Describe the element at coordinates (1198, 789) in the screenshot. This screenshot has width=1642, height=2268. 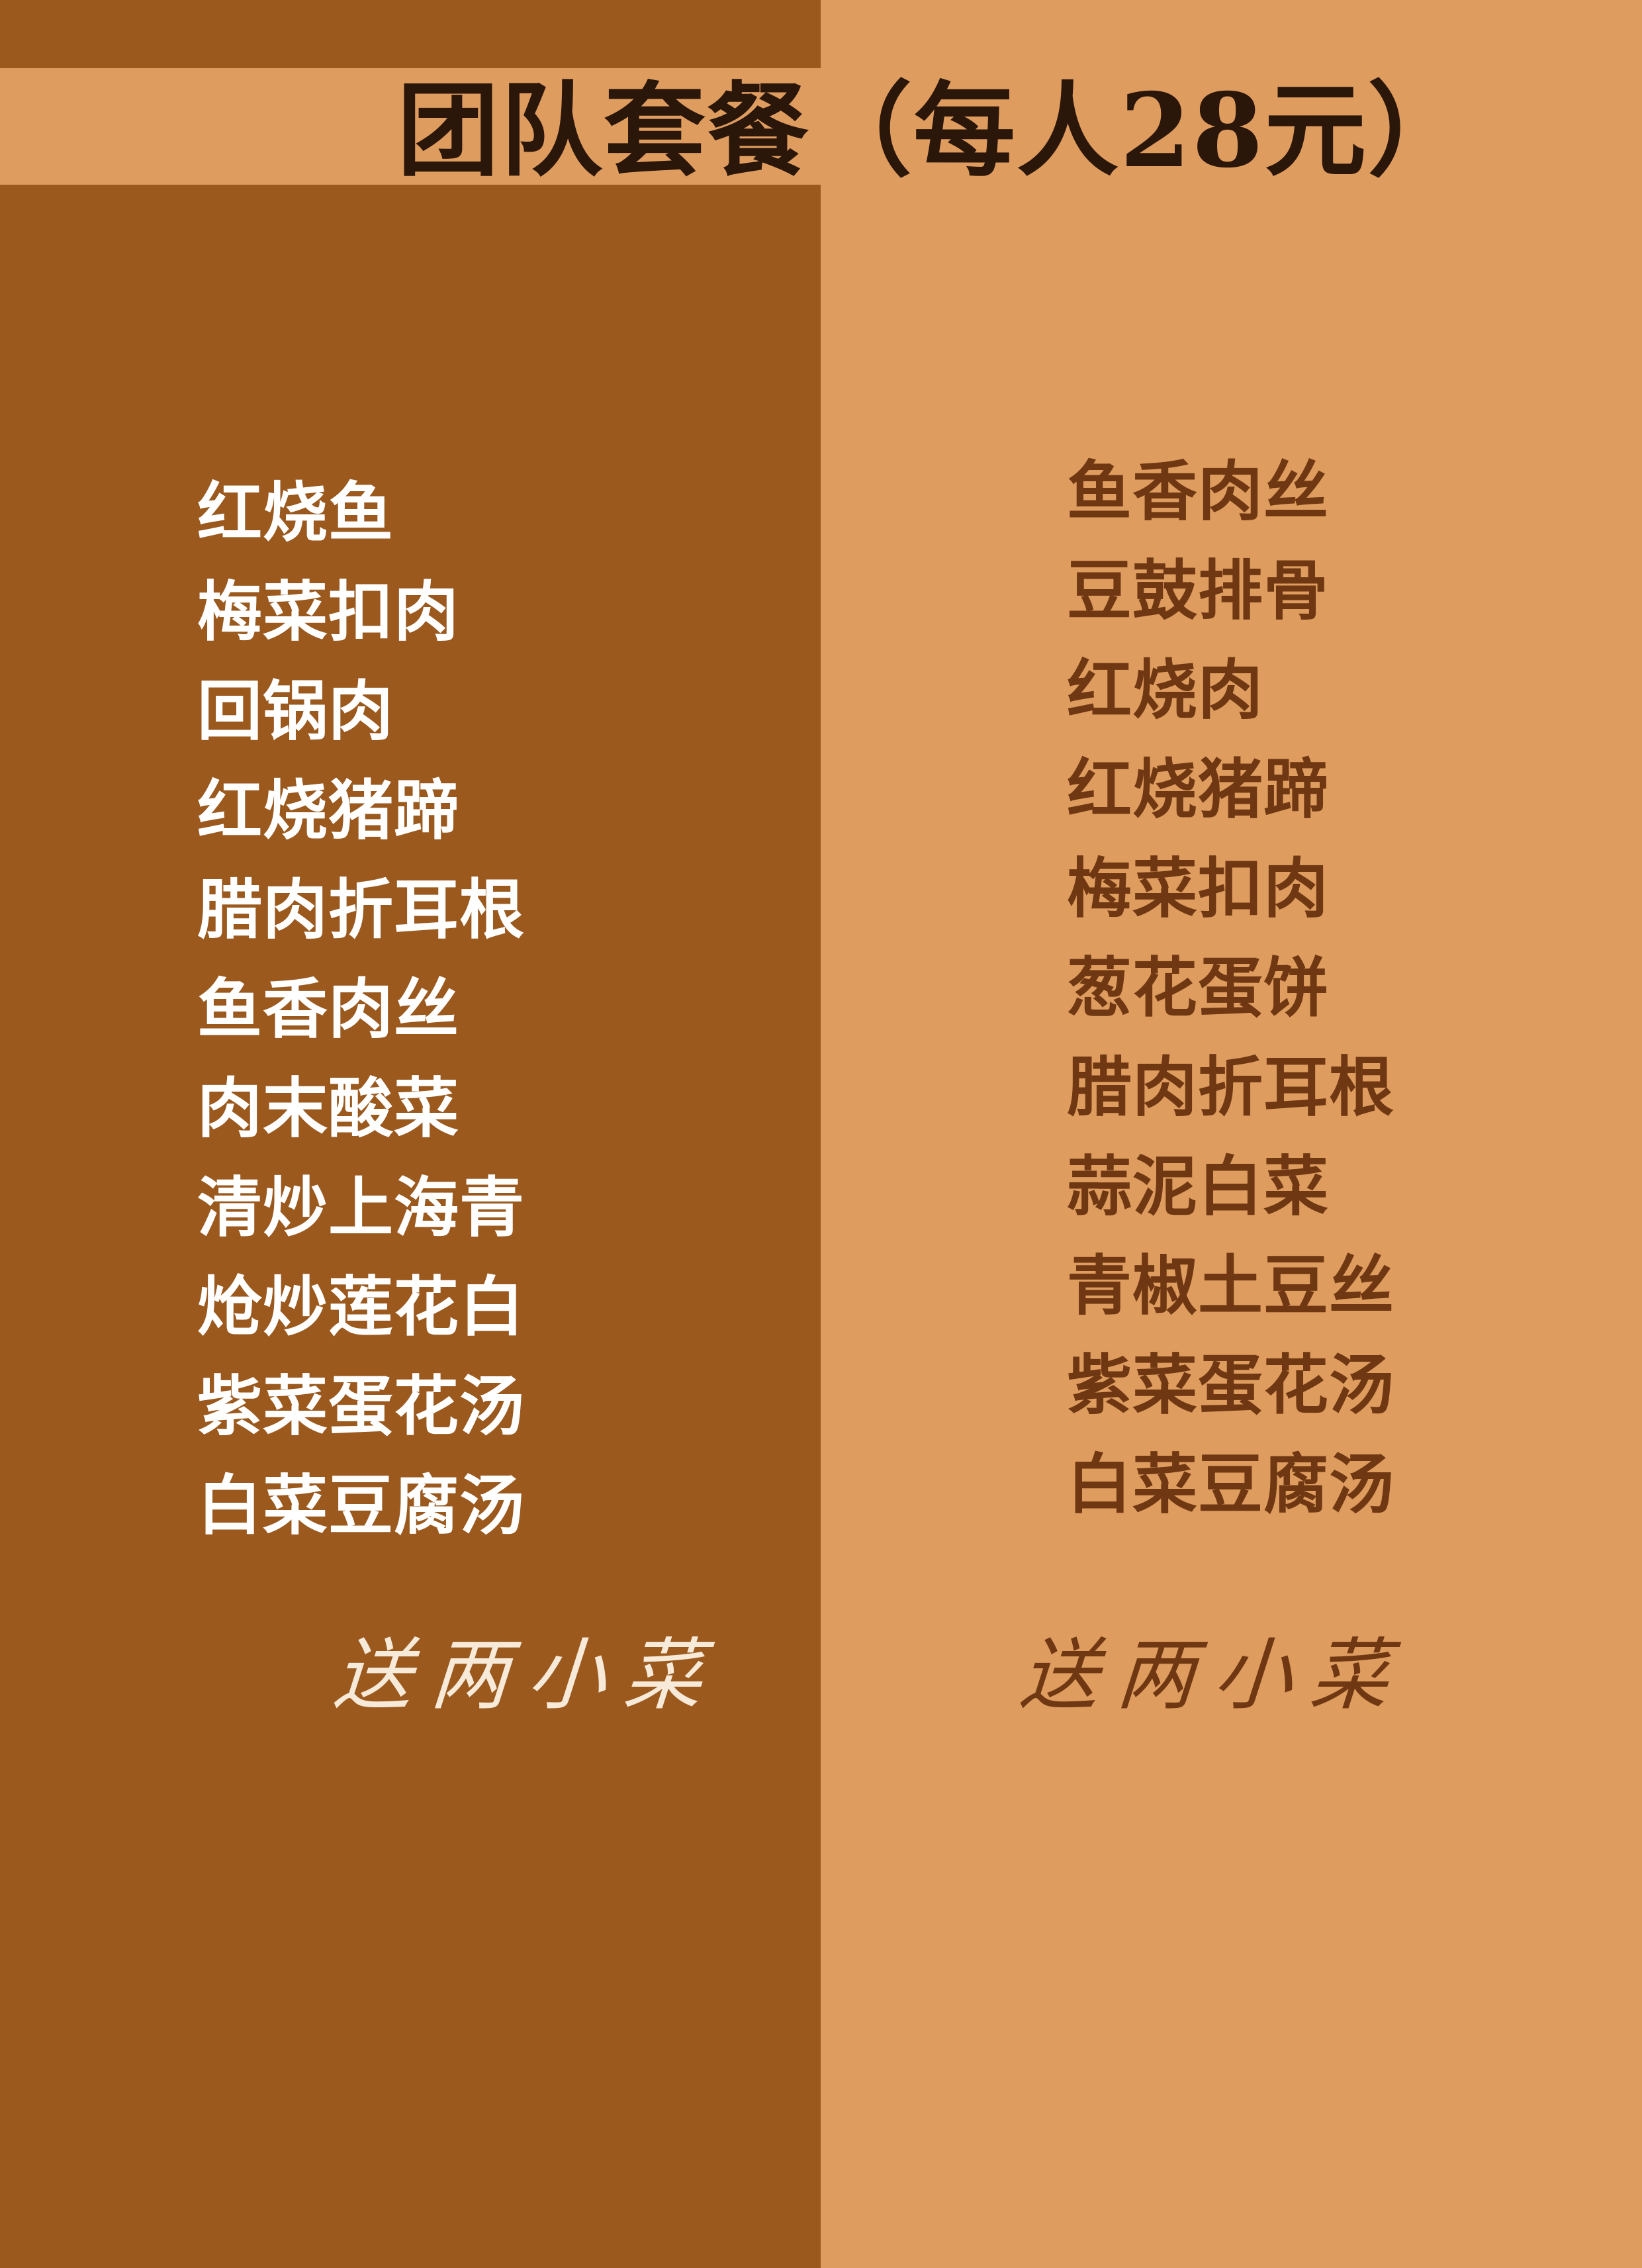
I see `right-dish-item: 红烧猪蹄` at that location.